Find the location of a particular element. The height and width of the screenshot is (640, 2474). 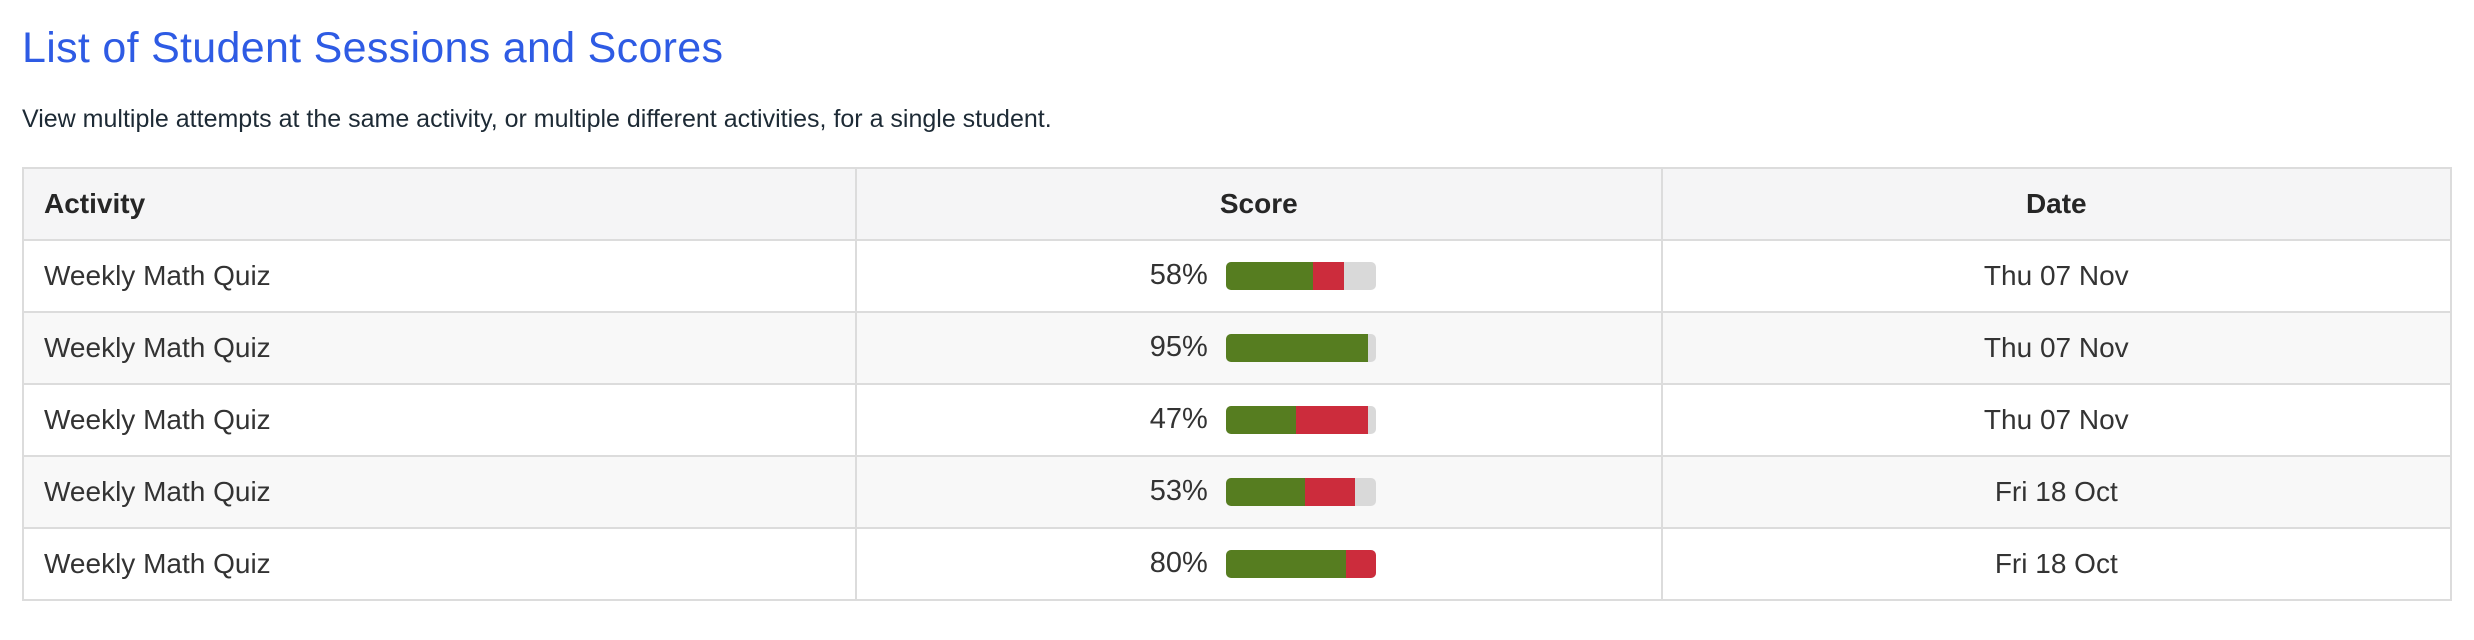

score-percentage: 47% is located at coordinates (1178, 419).